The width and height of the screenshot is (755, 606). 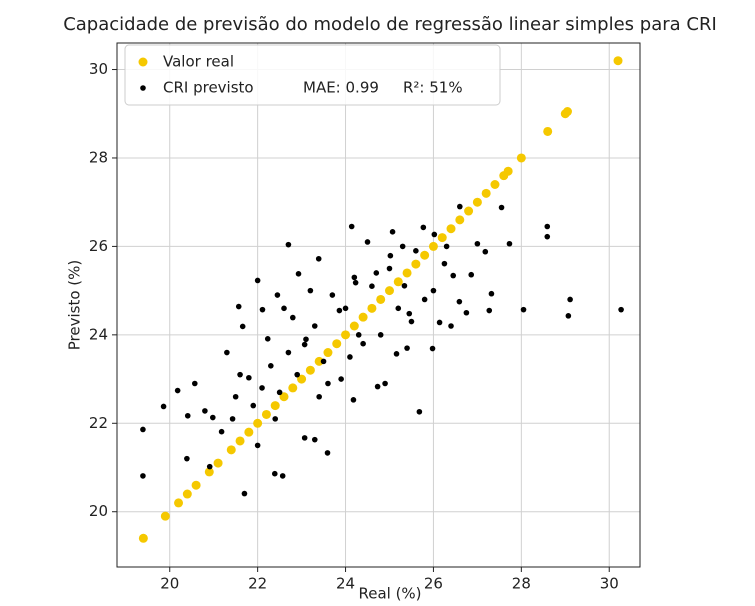 What do you see at coordinates (208, 88) in the screenshot?
I see `legend-label: CRI previsto` at bounding box center [208, 88].